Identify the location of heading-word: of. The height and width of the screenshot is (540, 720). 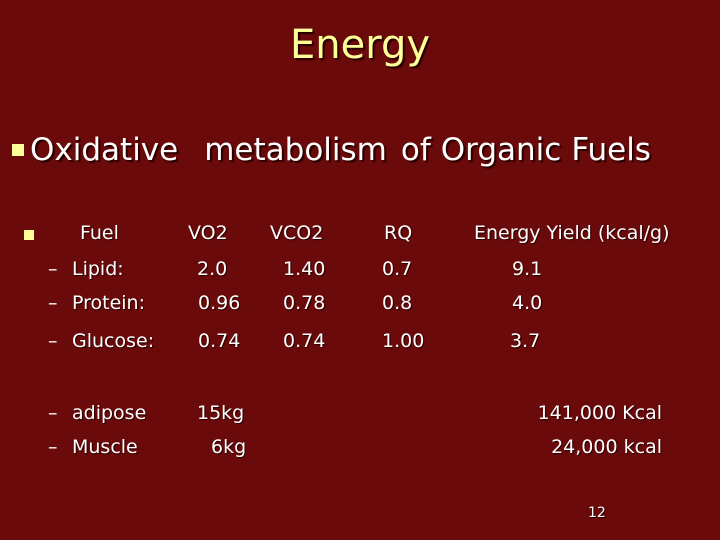
(415, 150).